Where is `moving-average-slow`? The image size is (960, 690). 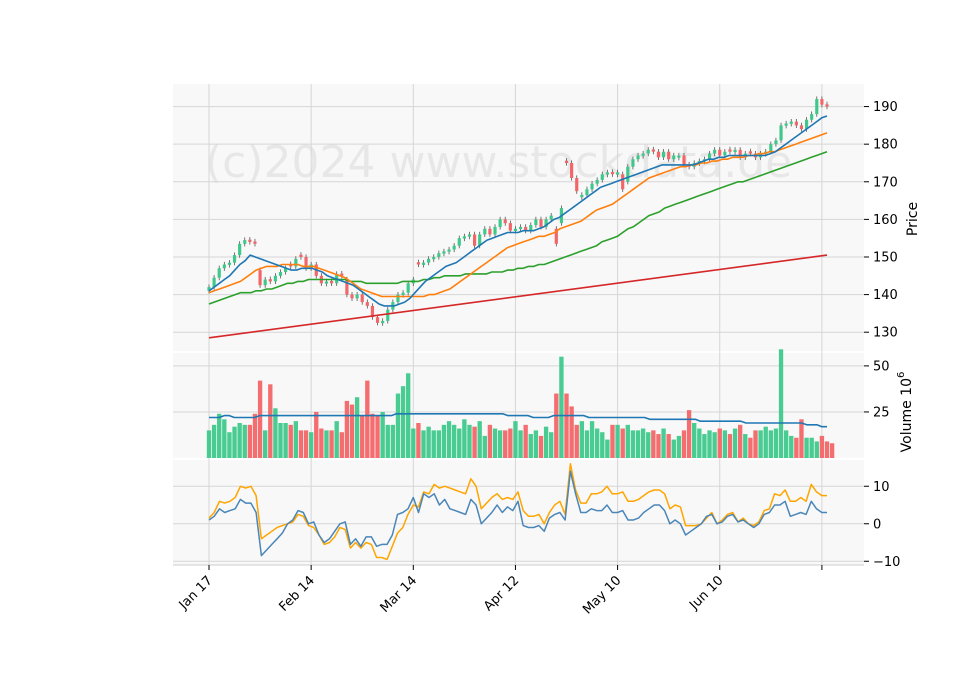 moving-average-slow is located at coordinates (518, 227).